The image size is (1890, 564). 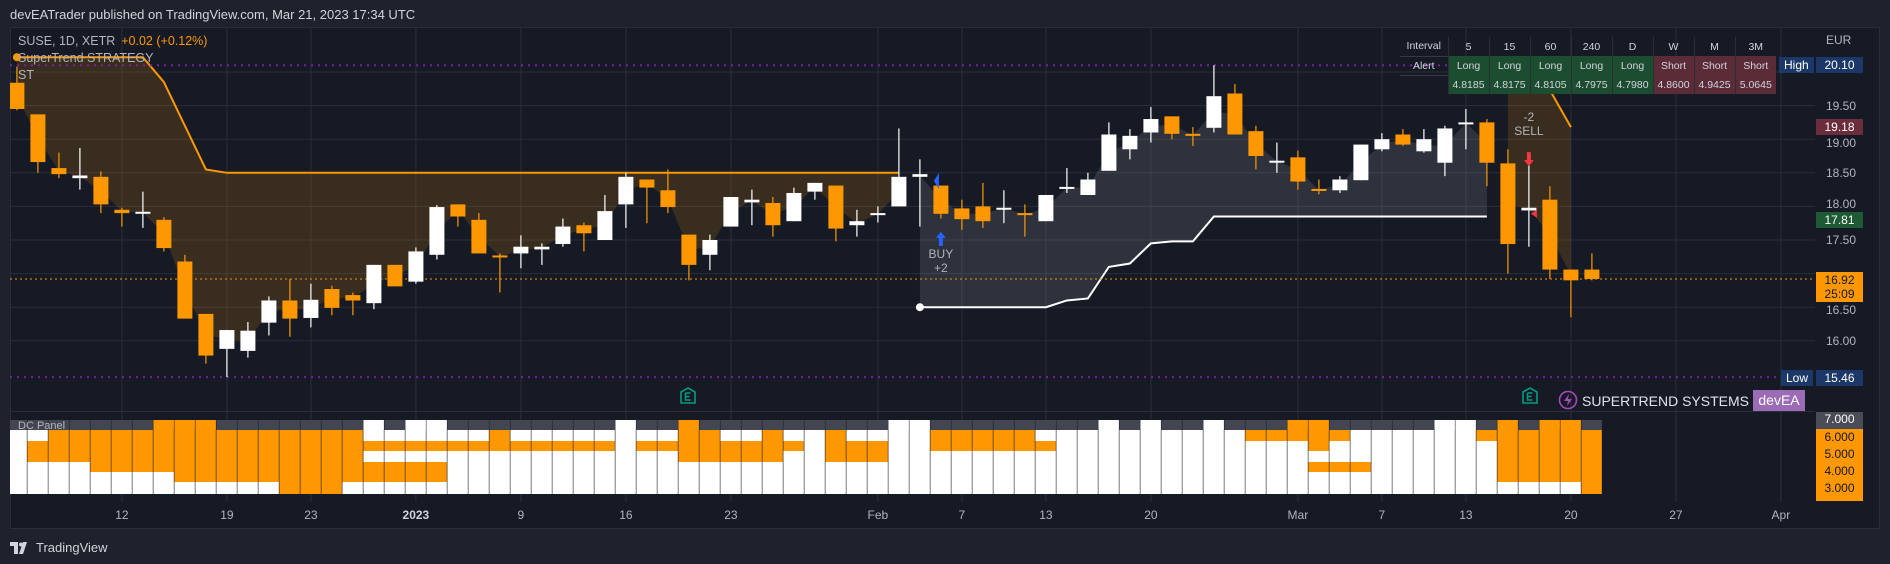 What do you see at coordinates (941, 253) in the screenshot?
I see `buy-text: BUY` at bounding box center [941, 253].